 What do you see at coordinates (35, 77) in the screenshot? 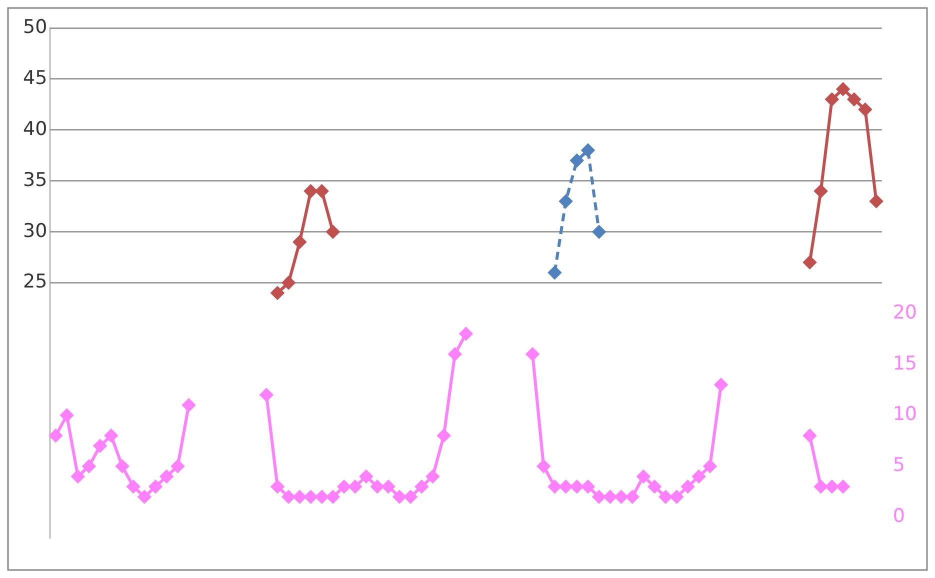
I see `y-tick-label: 45` at bounding box center [35, 77].